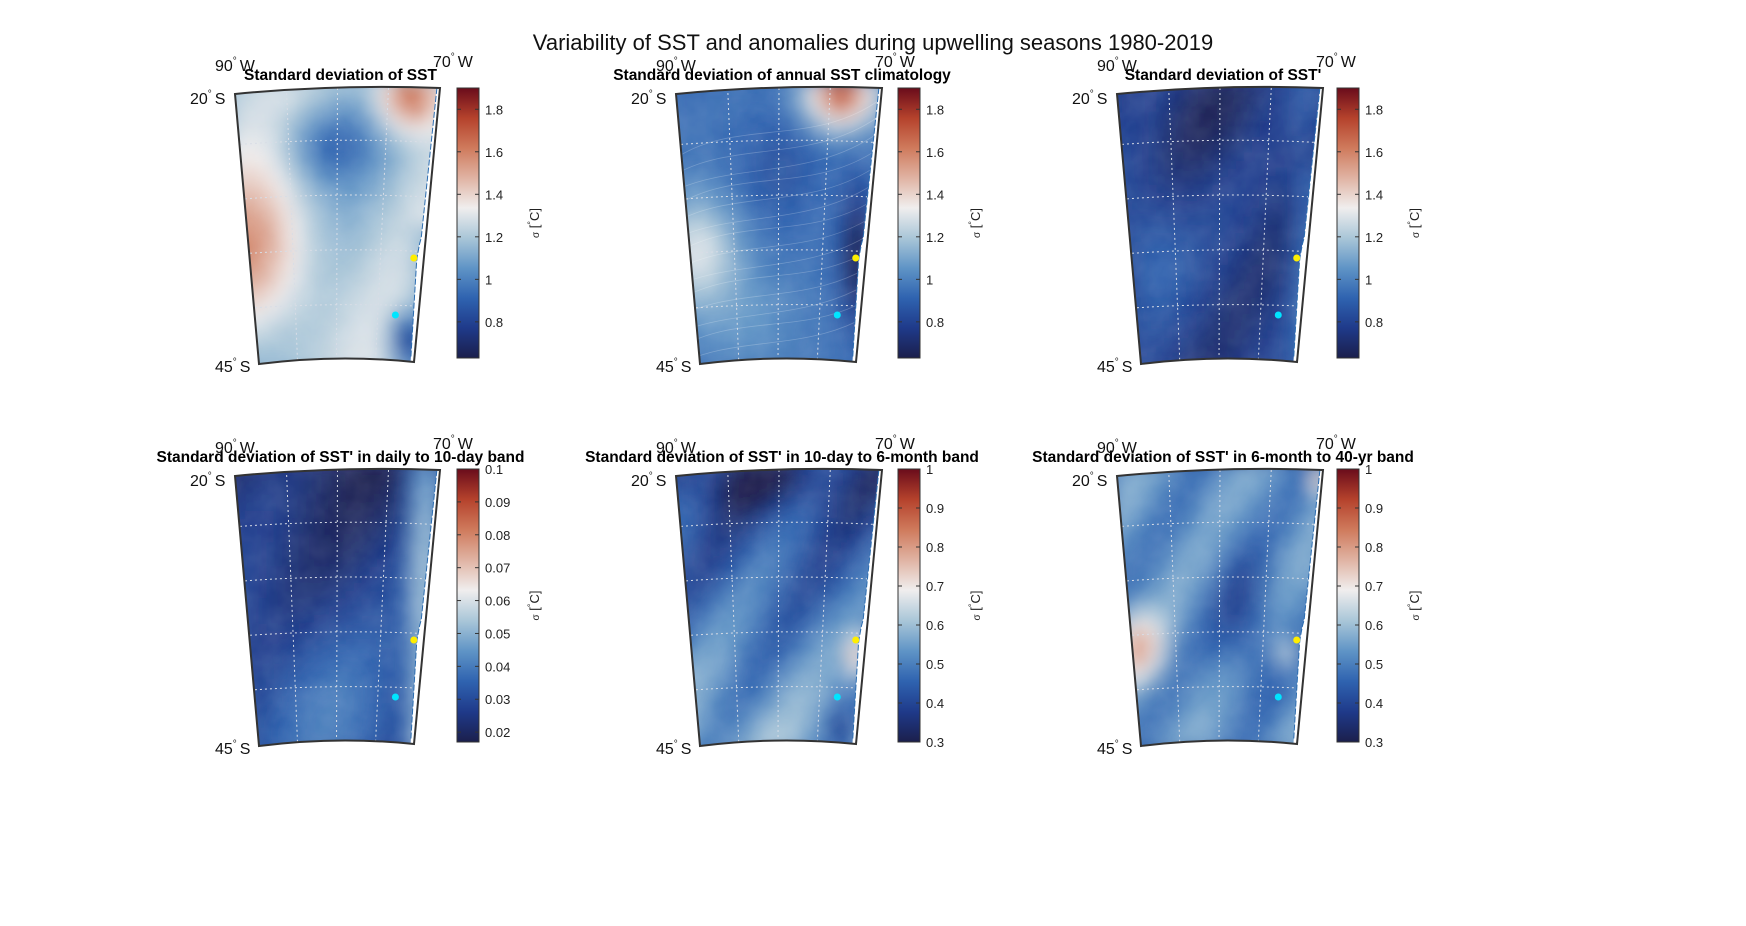  What do you see at coordinates (779, 230) in the screenshot?
I see `contour-lines` at bounding box center [779, 230].